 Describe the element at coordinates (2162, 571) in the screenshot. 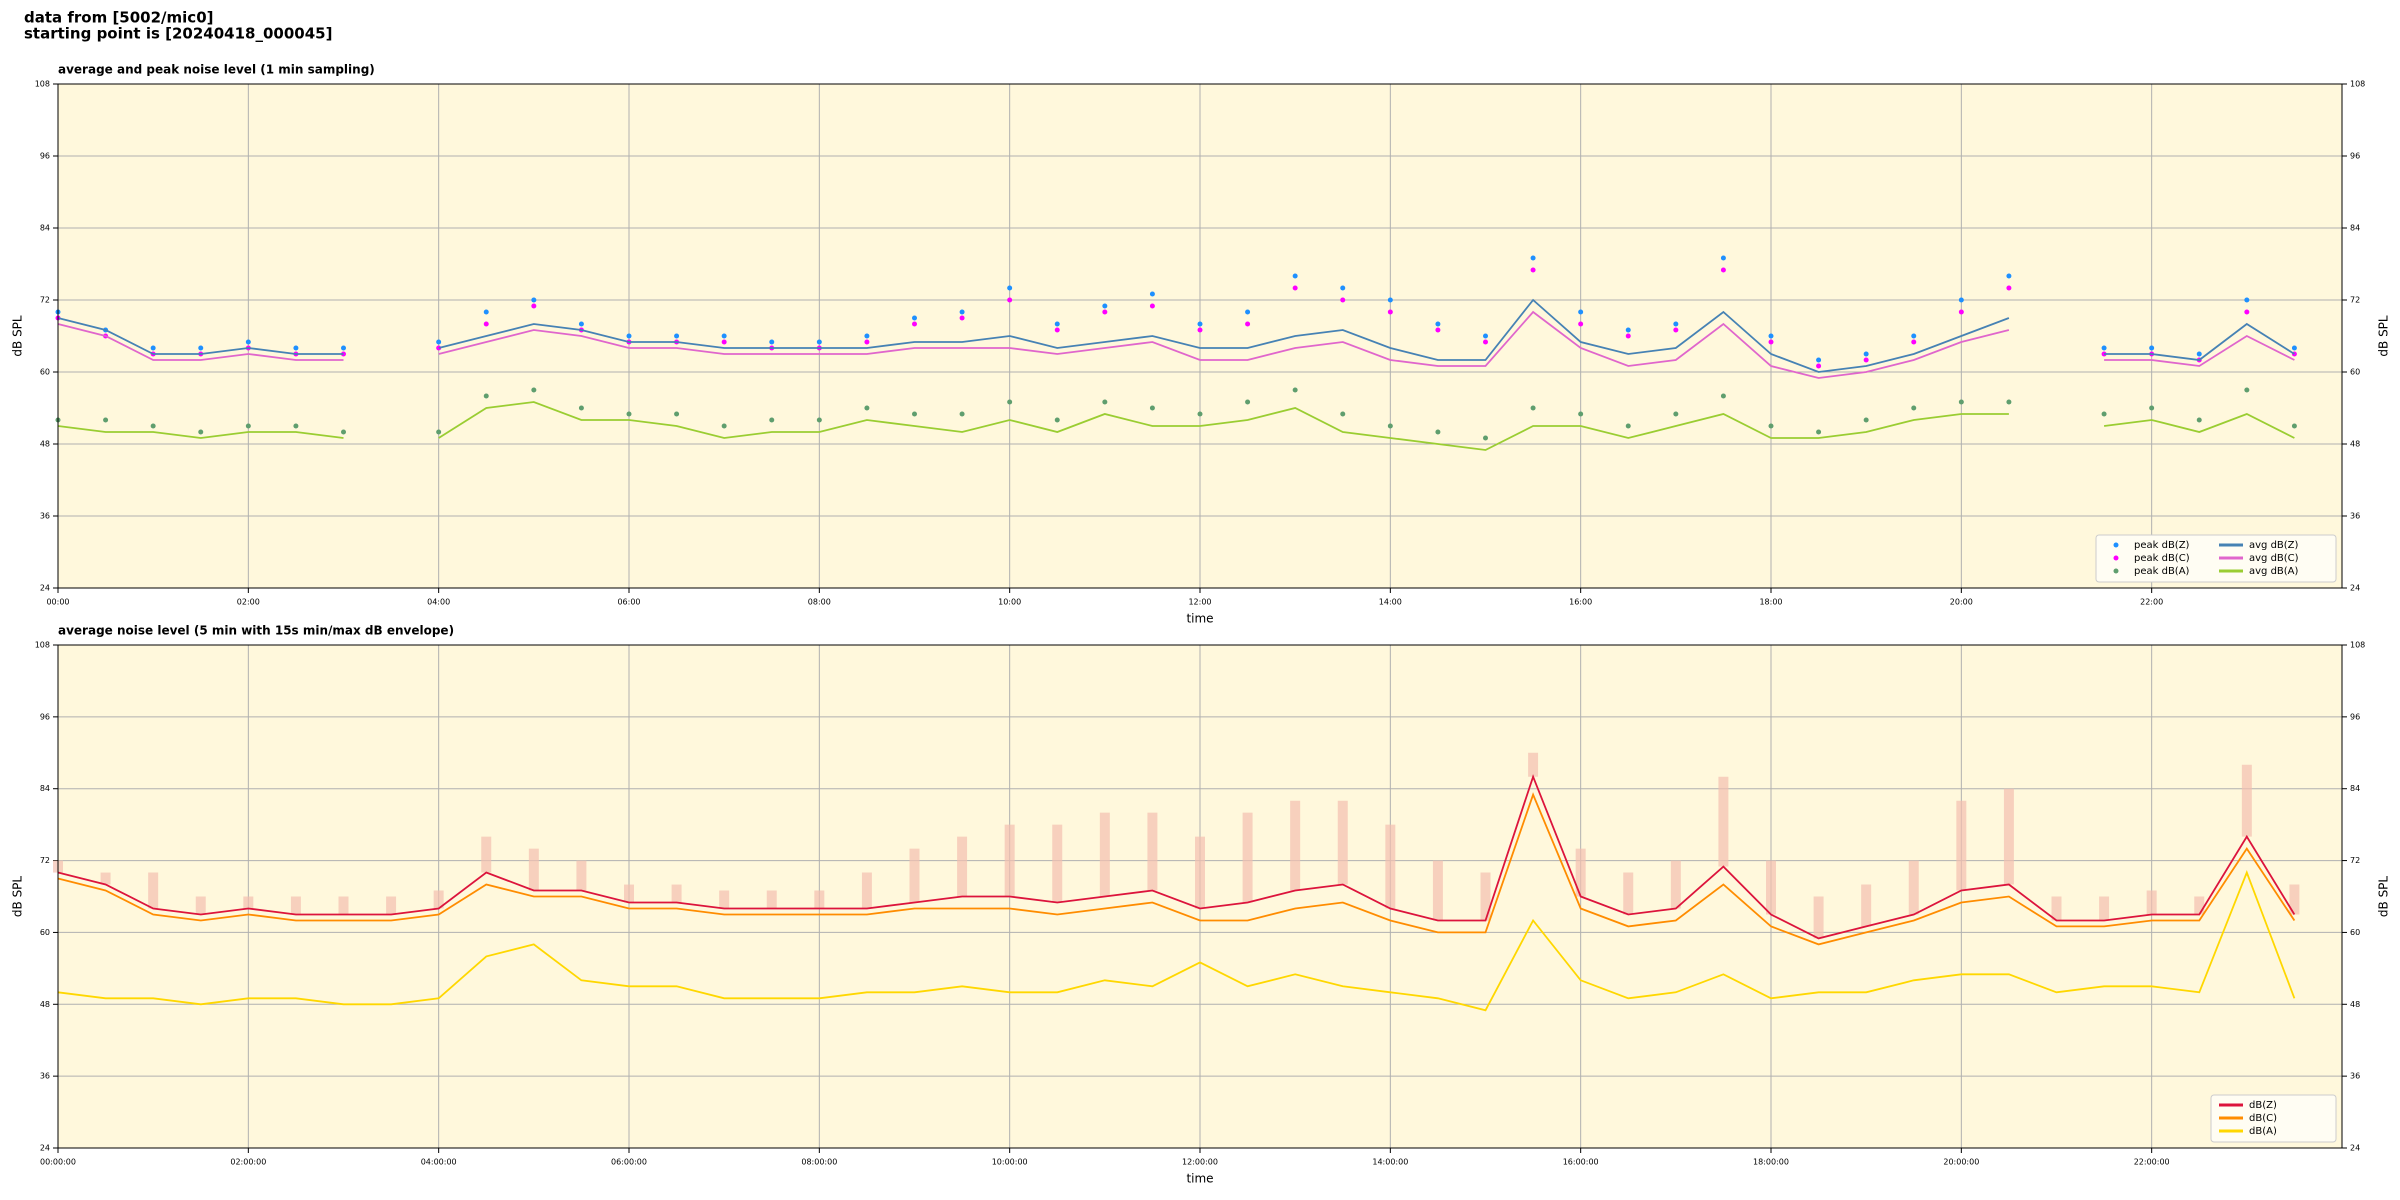

I see `legend-label: peak dB(A)` at that location.